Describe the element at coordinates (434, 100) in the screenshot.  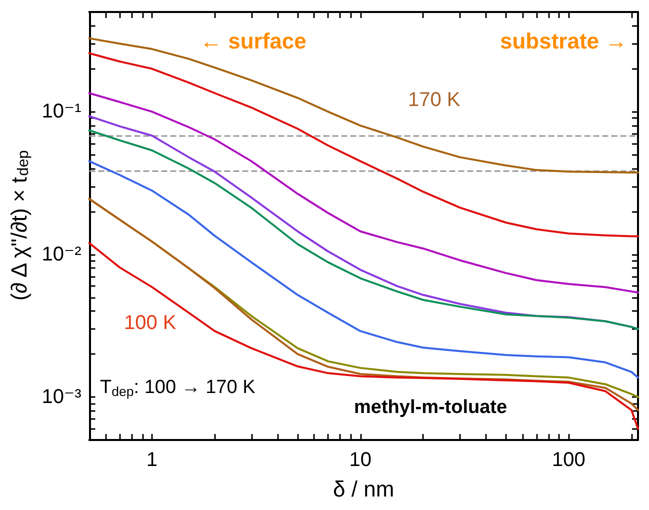
I see `annotation: 170 K` at that location.